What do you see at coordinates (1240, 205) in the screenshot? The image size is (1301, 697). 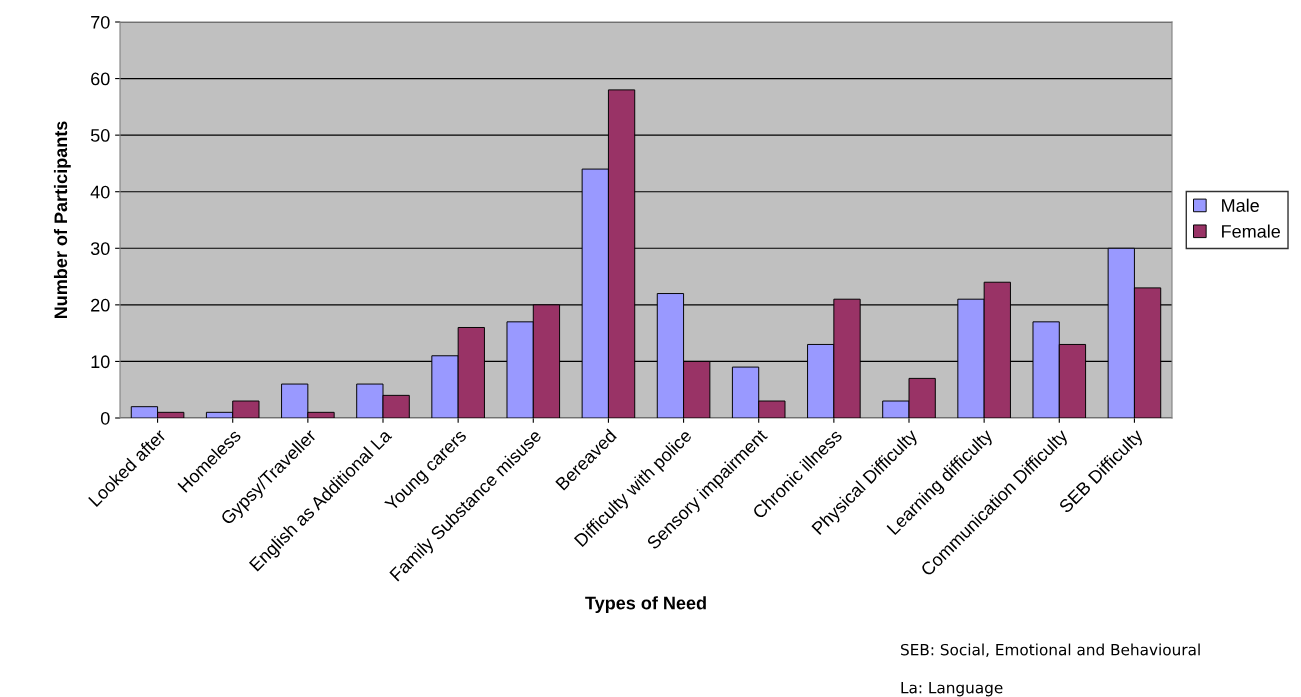 I see `legend-label: Male` at bounding box center [1240, 205].